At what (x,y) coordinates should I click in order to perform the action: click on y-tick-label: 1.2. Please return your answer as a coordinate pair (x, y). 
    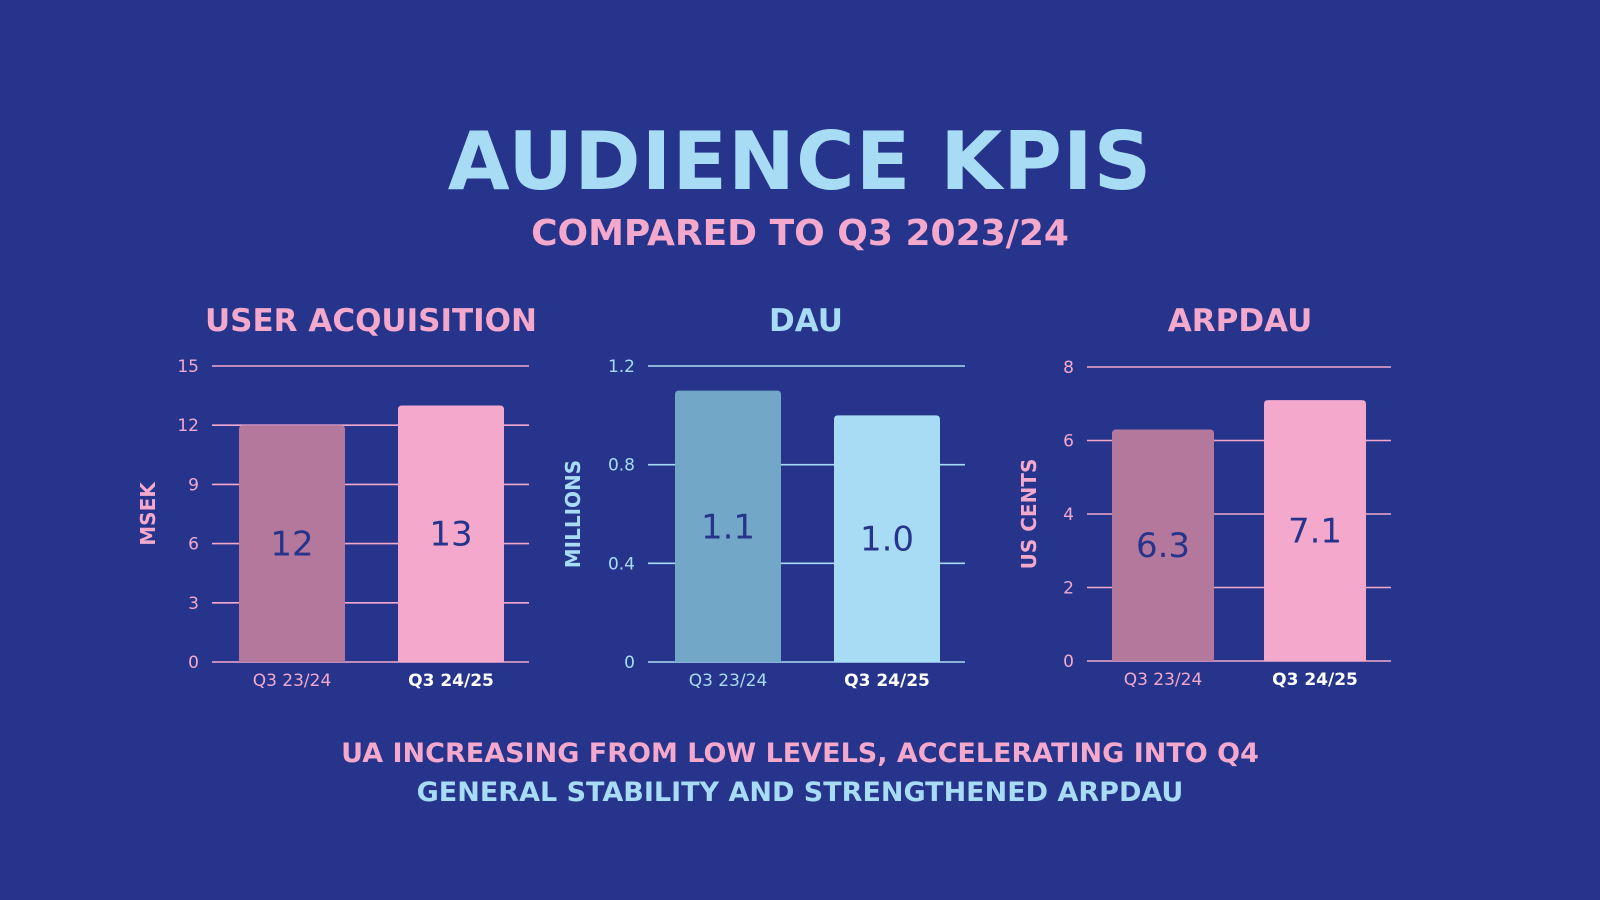
    Looking at the image, I should click on (621, 367).